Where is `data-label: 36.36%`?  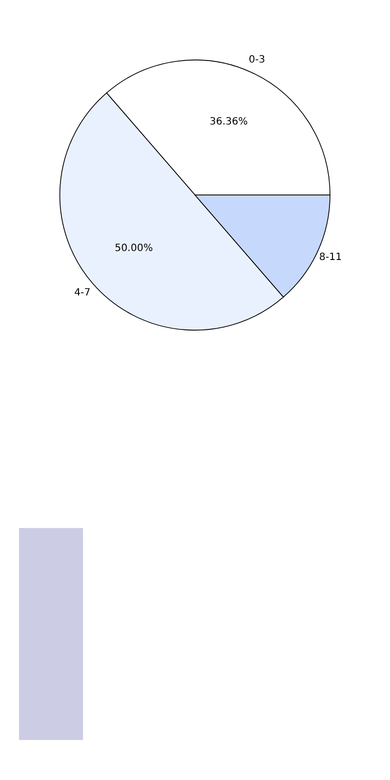
data-label: 36.36% is located at coordinates (229, 122).